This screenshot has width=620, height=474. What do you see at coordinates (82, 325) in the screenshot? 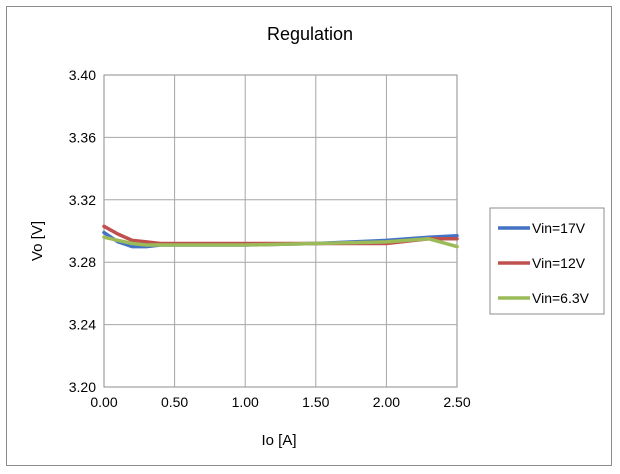
I see `y-tick-label: 3.24` at bounding box center [82, 325].